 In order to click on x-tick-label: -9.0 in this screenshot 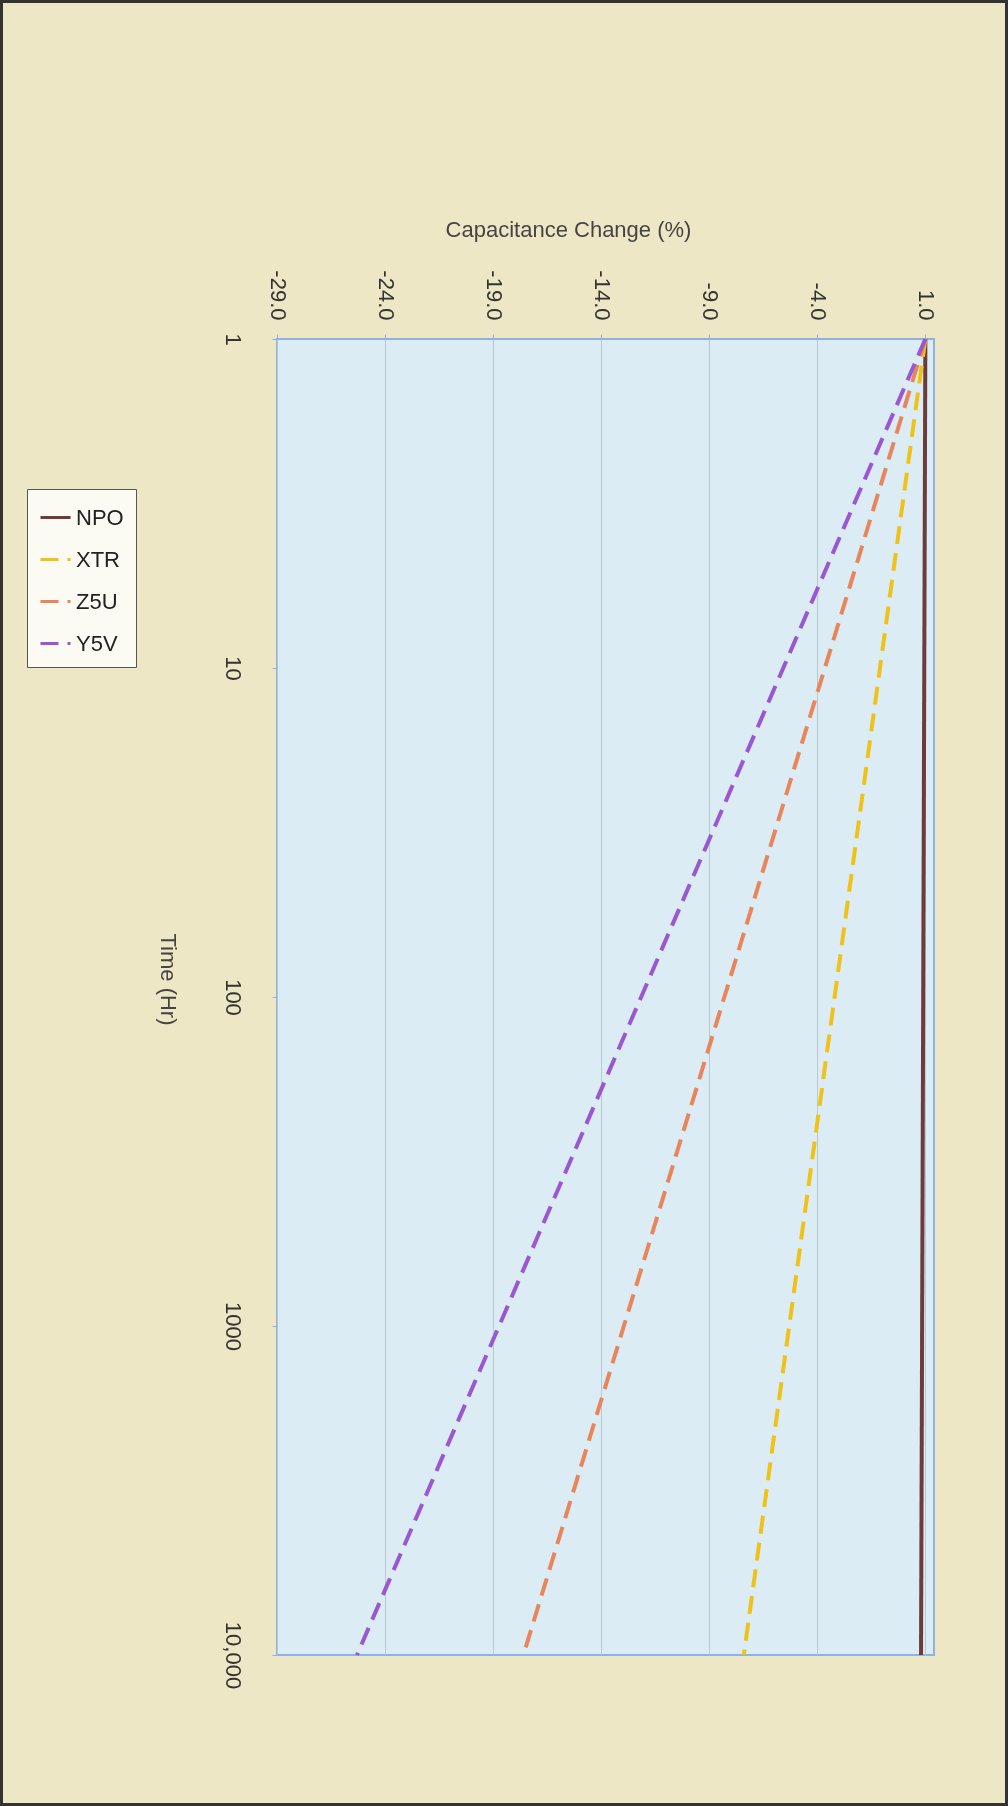, I will do `click(710, 301)`.